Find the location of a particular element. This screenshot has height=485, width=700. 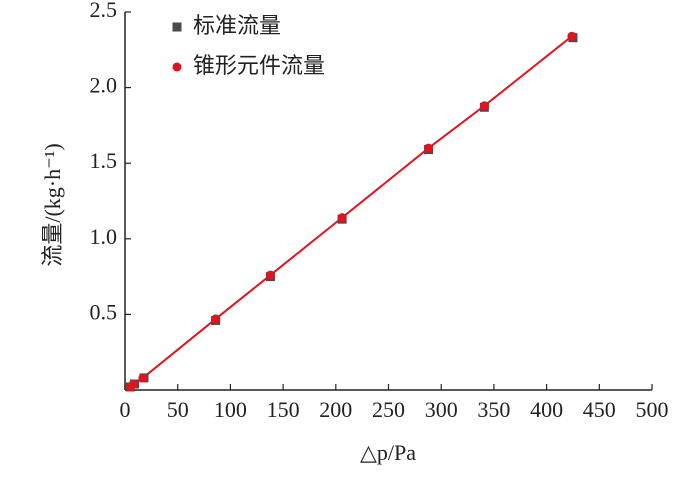

y-axis-label: 流量/(kg·h⁻¹) is located at coordinates (52, 204).